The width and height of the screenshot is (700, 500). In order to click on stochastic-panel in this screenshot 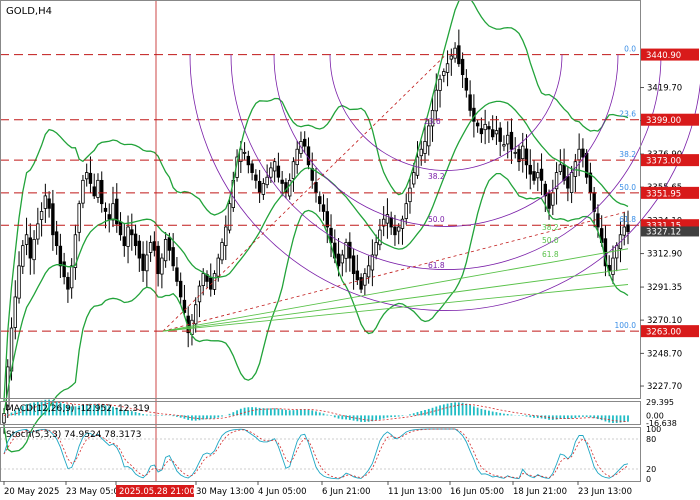, I will do `click(320, 454)`.